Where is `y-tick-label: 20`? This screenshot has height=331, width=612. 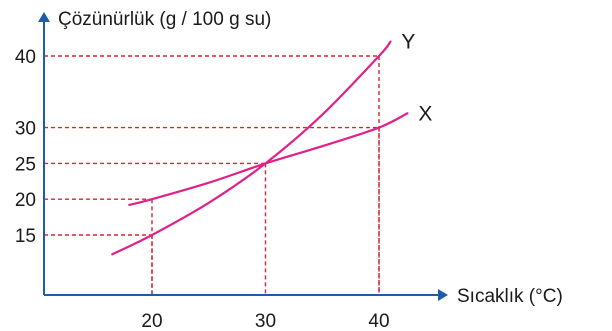
y-tick-label: 20 is located at coordinates (25, 200).